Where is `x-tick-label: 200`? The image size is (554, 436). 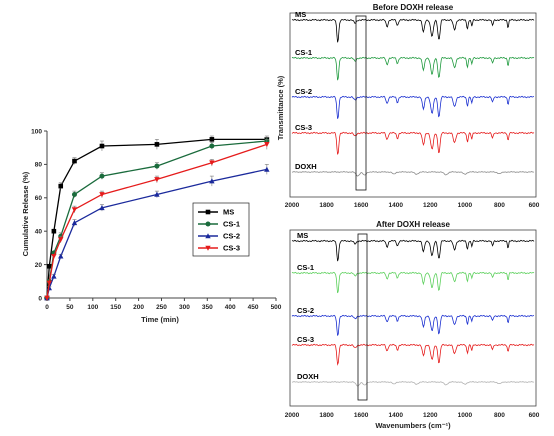
x-tick-label: 200 is located at coordinates (138, 307).